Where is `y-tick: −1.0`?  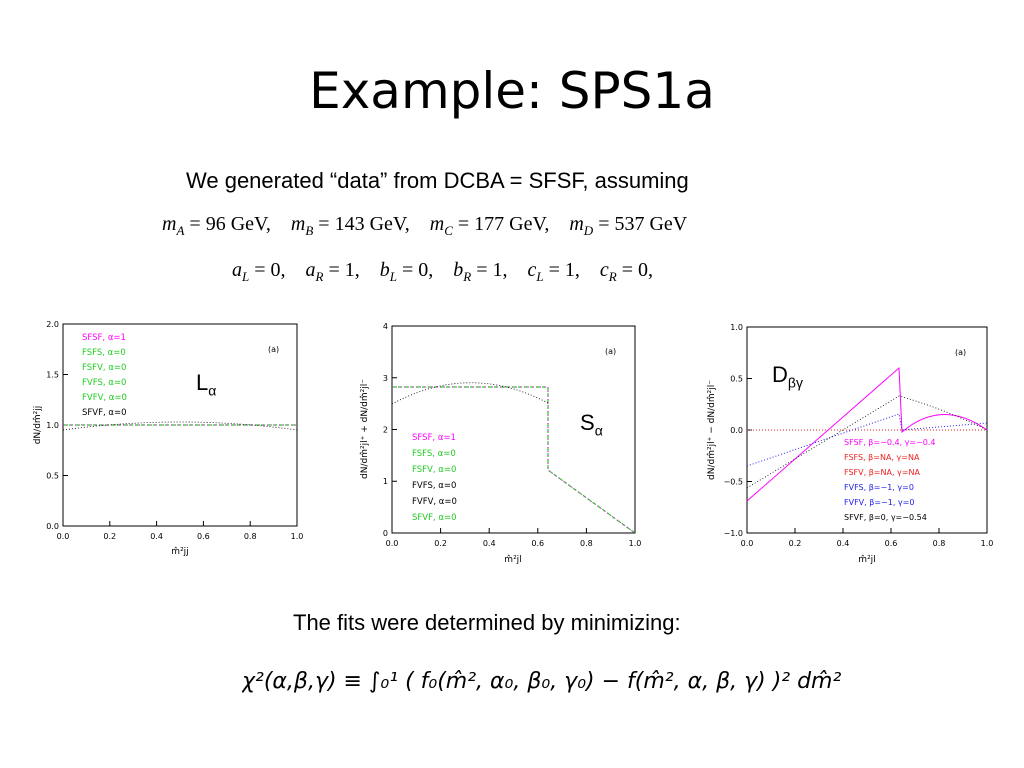
y-tick: −1.0 is located at coordinates (733, 533).